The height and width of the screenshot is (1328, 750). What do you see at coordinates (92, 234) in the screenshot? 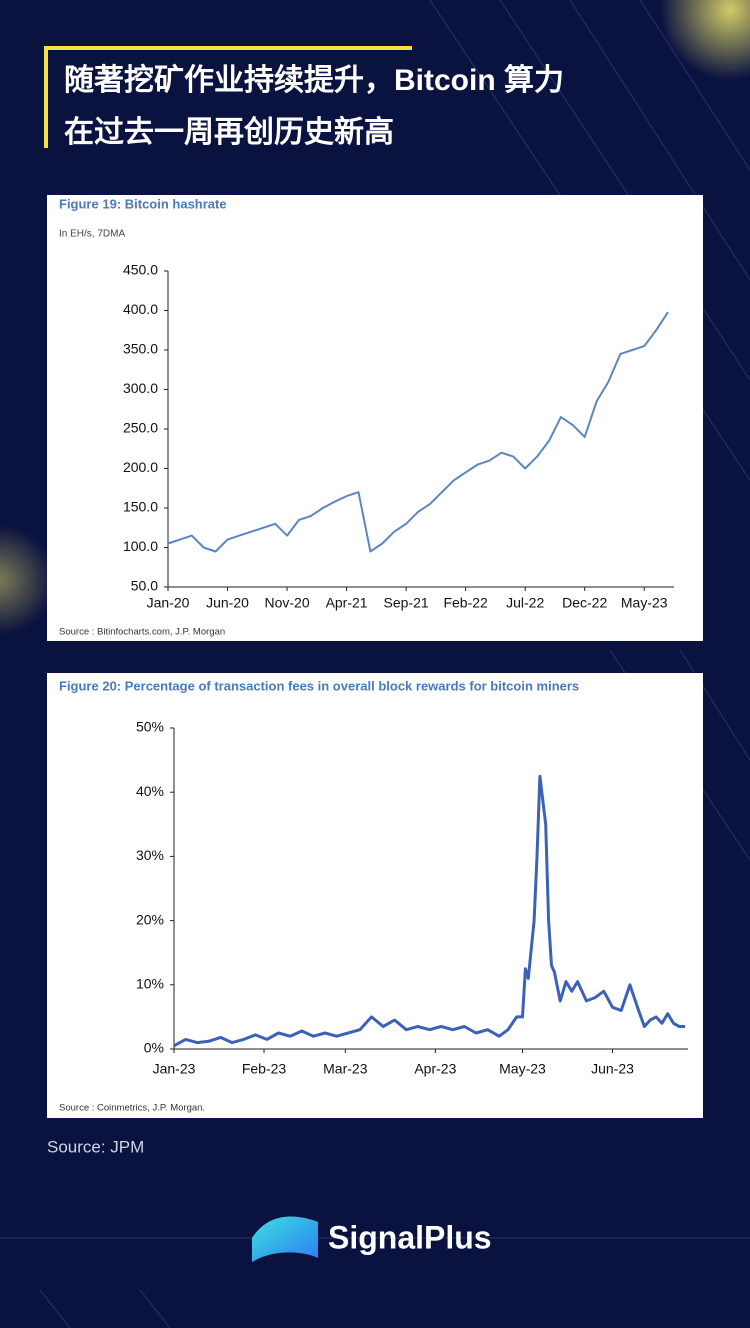
I see `chart-subtitle: In EH/s, 7DMA` at bounding box center [92, 234].